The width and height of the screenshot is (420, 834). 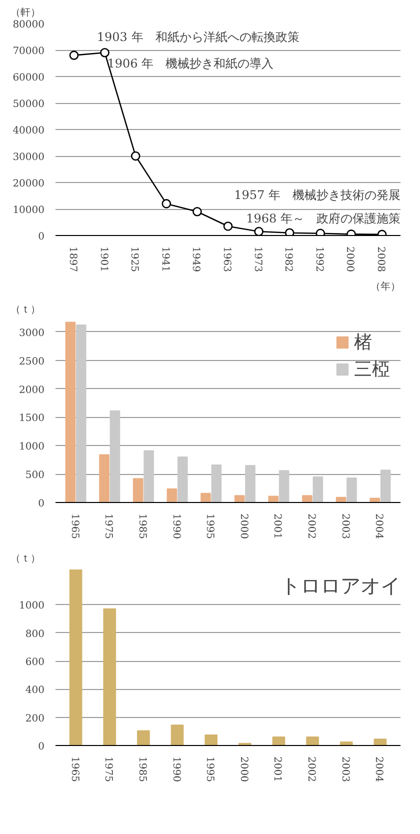 I want to click on y-tick-label: 60000, so click(x=28, y=78).